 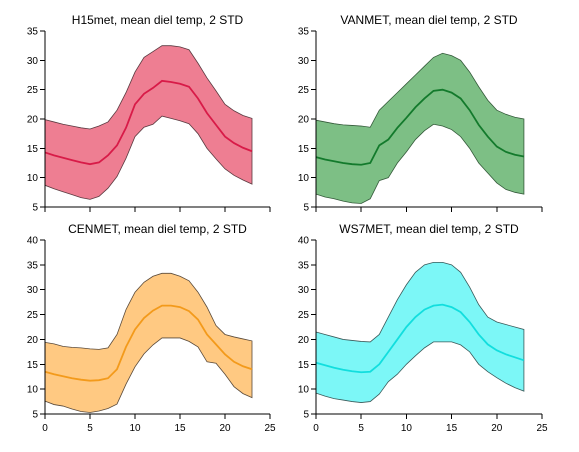 I want to click on x-tick-label-ws7met-5: 5, so click(x=361, y=428).